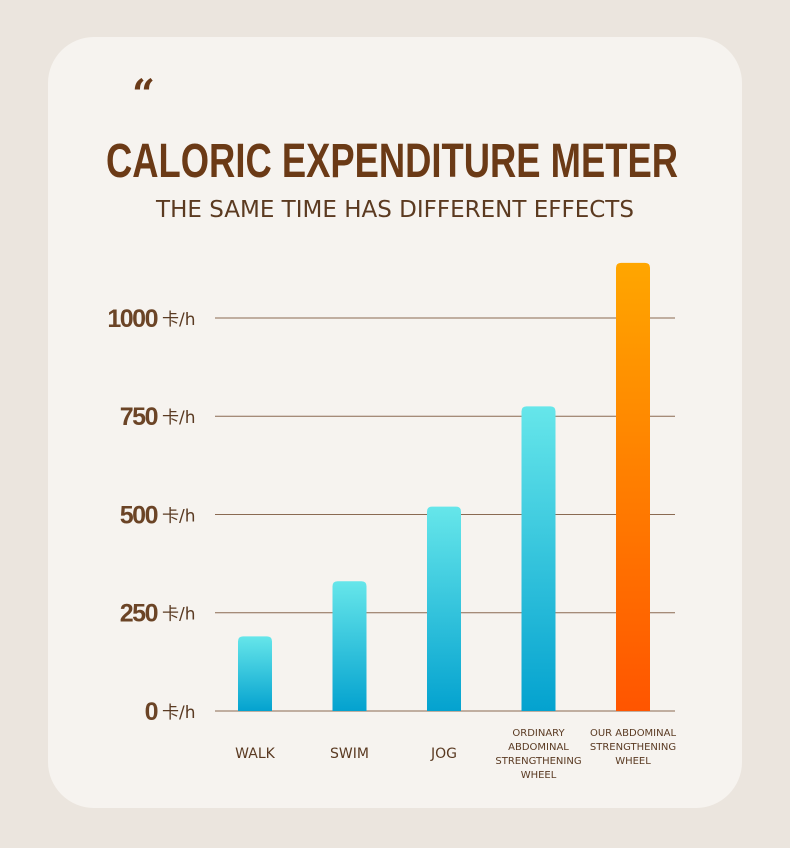  Describe the element at coordinates (349, 754) in the screenshot. I see `x-tick-label: SWIM` at that location.